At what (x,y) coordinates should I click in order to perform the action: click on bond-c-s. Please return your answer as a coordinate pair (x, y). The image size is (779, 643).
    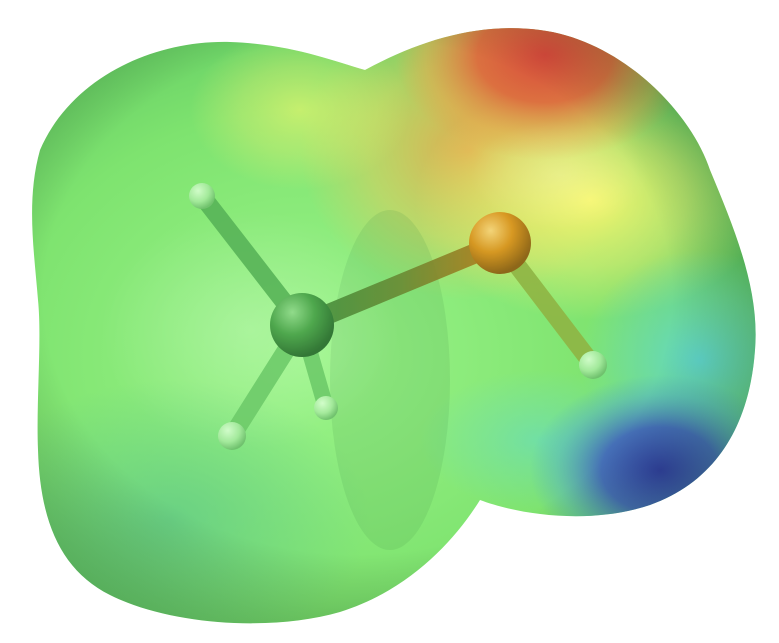
    Looking at the image, I should click on (401, 284).